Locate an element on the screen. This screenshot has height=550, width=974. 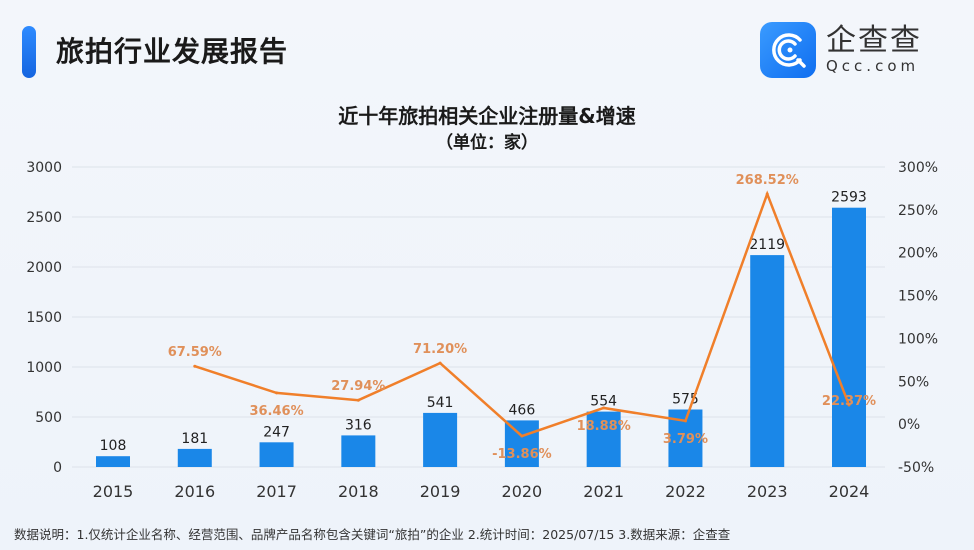
bar-value-label: 541 is located at coordinates (440, 403).